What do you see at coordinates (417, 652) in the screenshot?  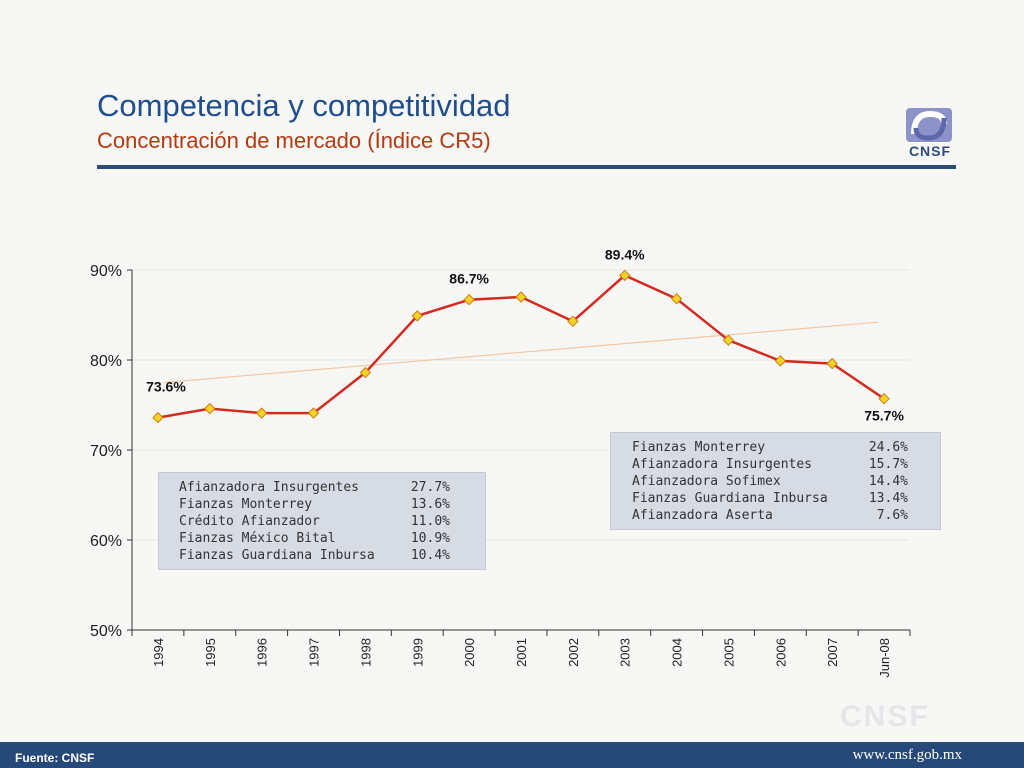 I see `x-tick-label: 1999` at bounding box center [417, 652].